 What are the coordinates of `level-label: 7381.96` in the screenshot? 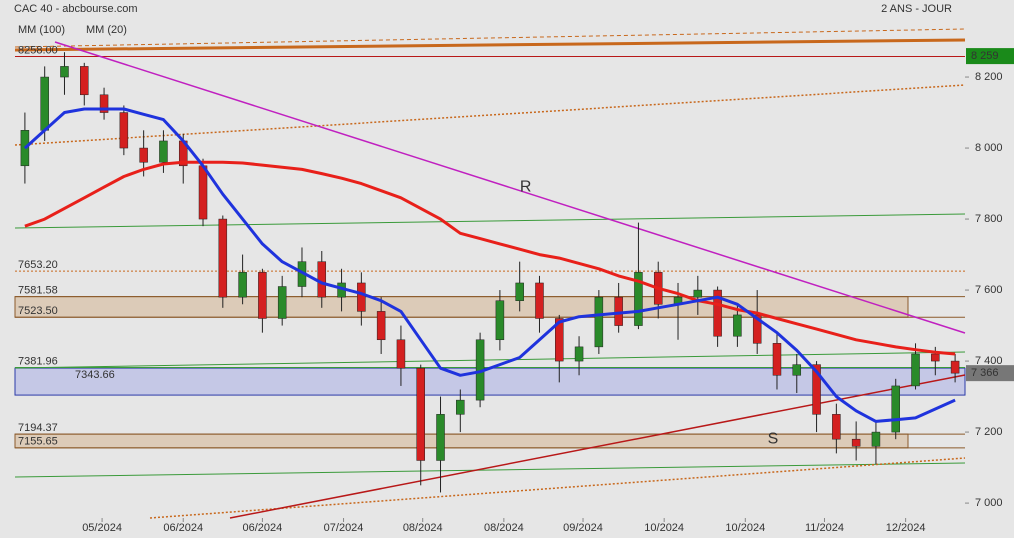 It's located at (38, 361).